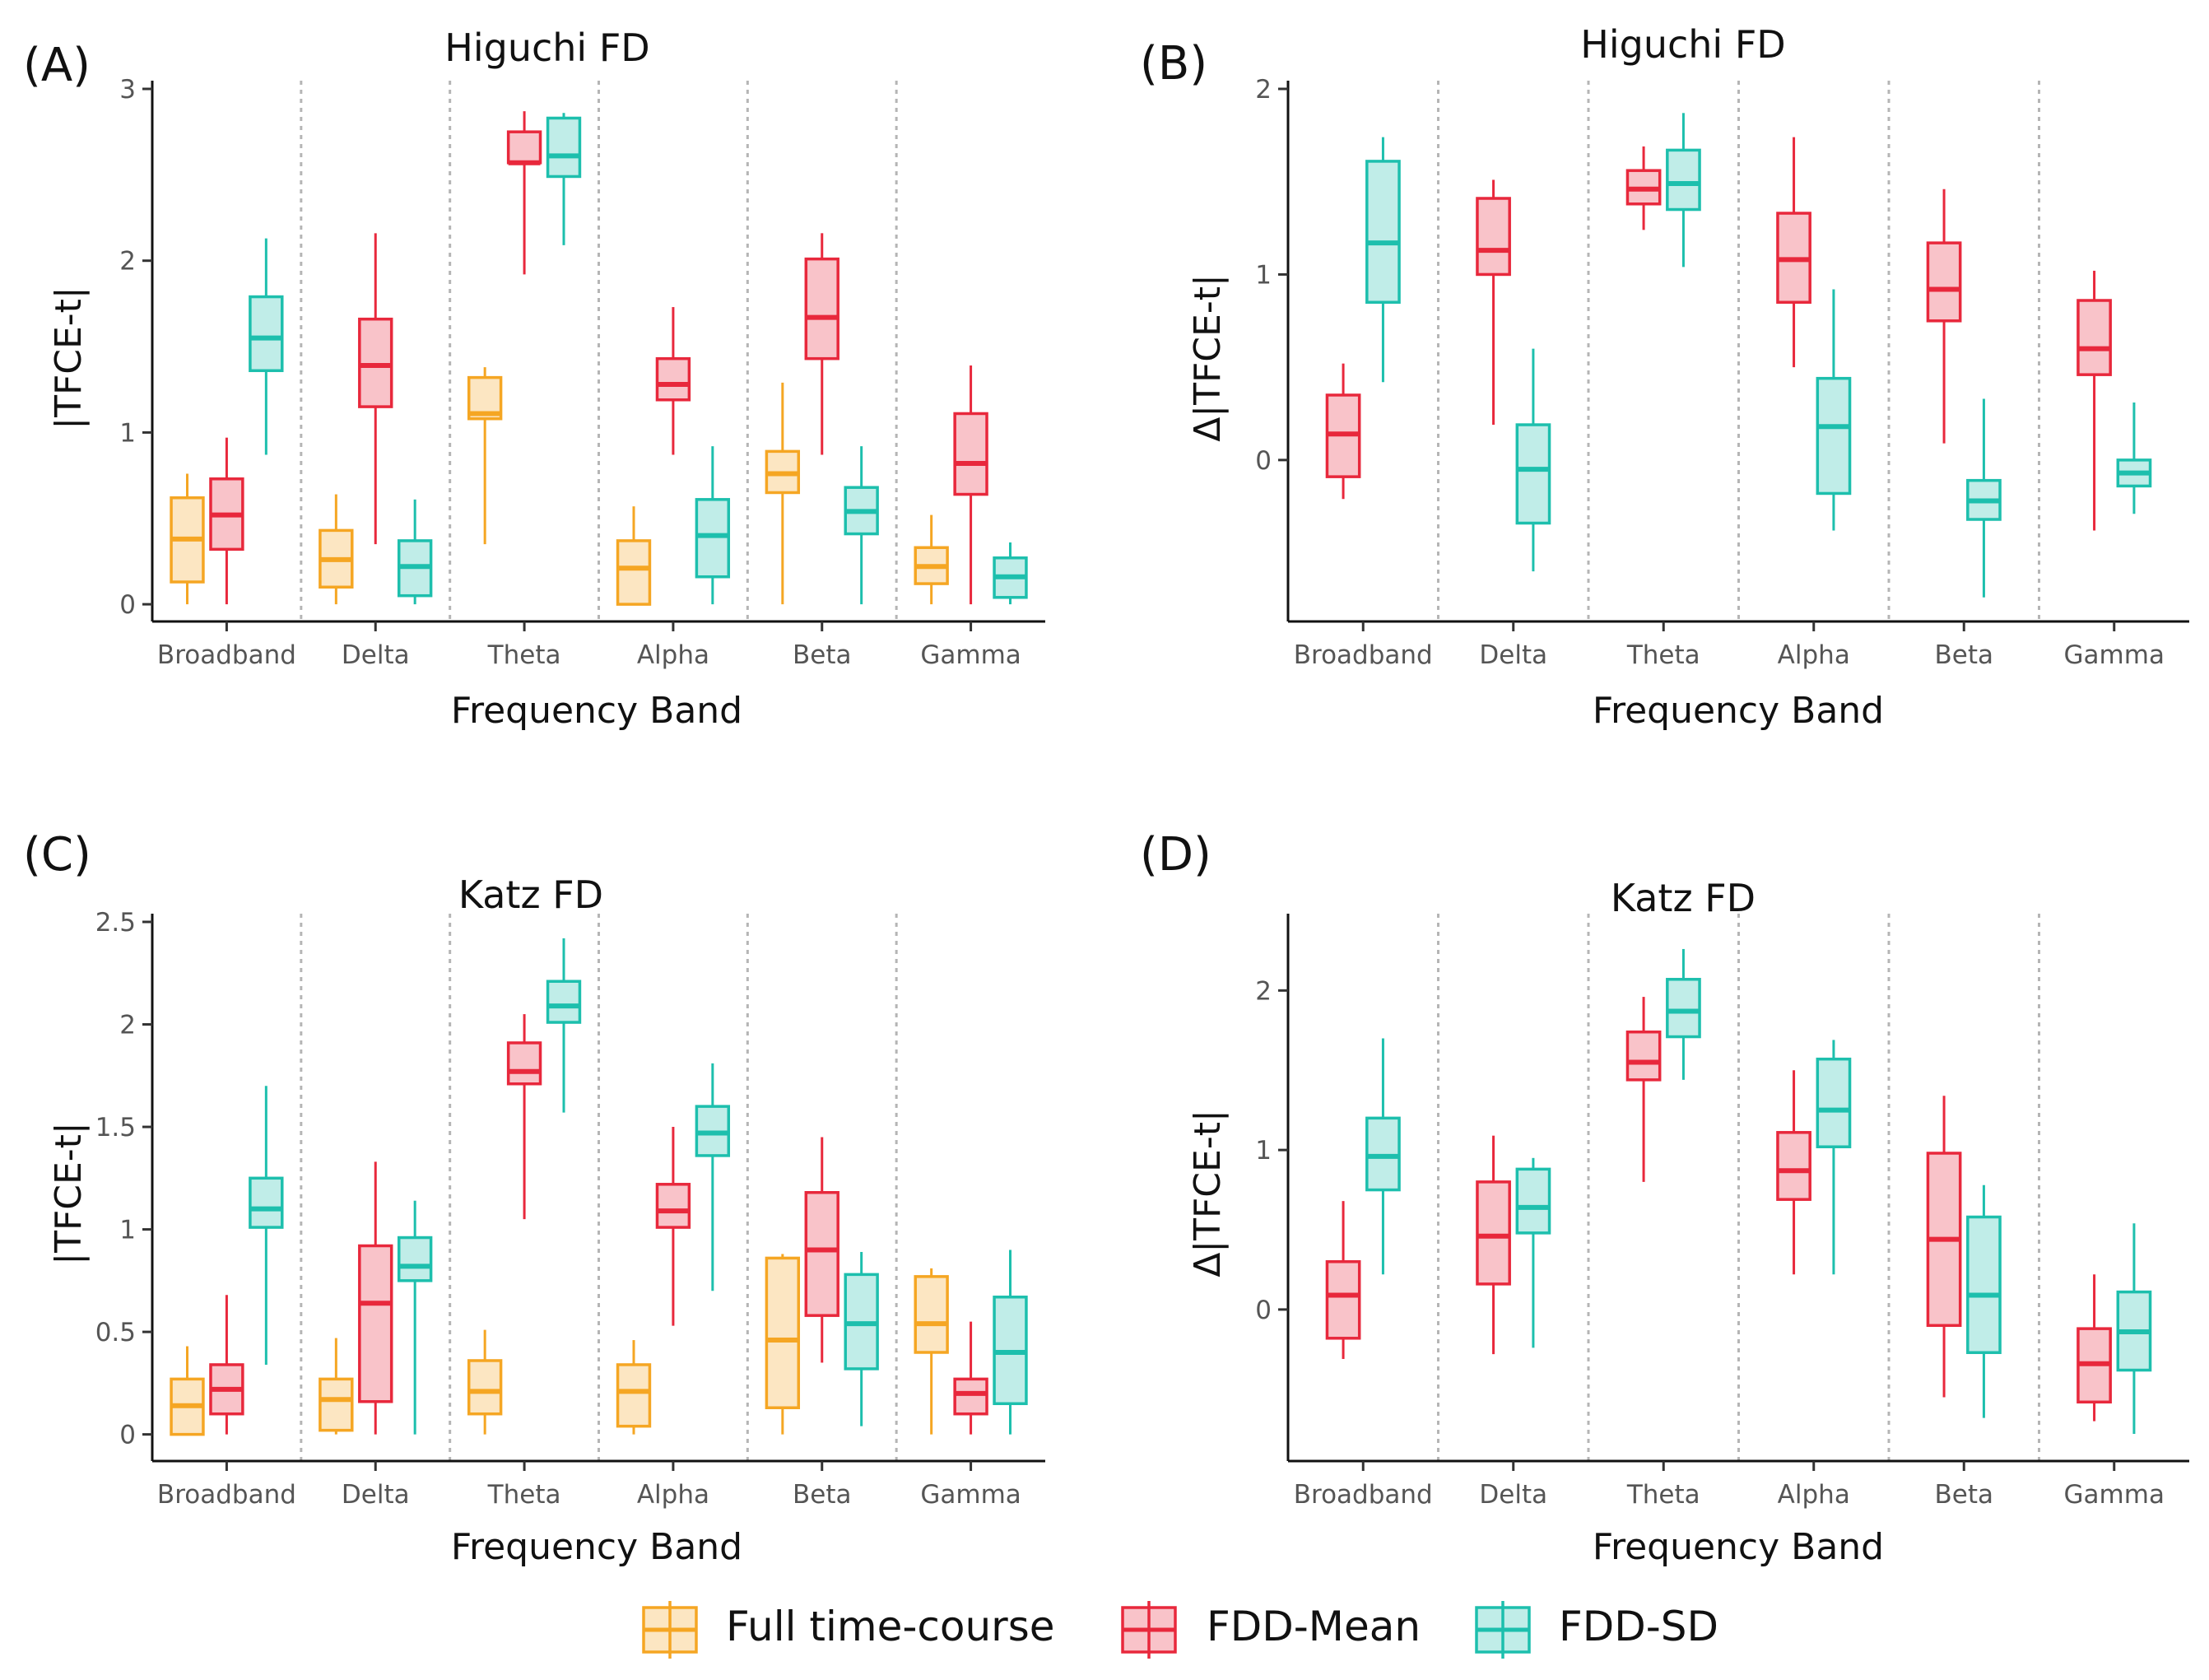 This screenshot has width=2209, height=1680. I want to click on legend-label: FDD-SD, so click(1638, 1626).